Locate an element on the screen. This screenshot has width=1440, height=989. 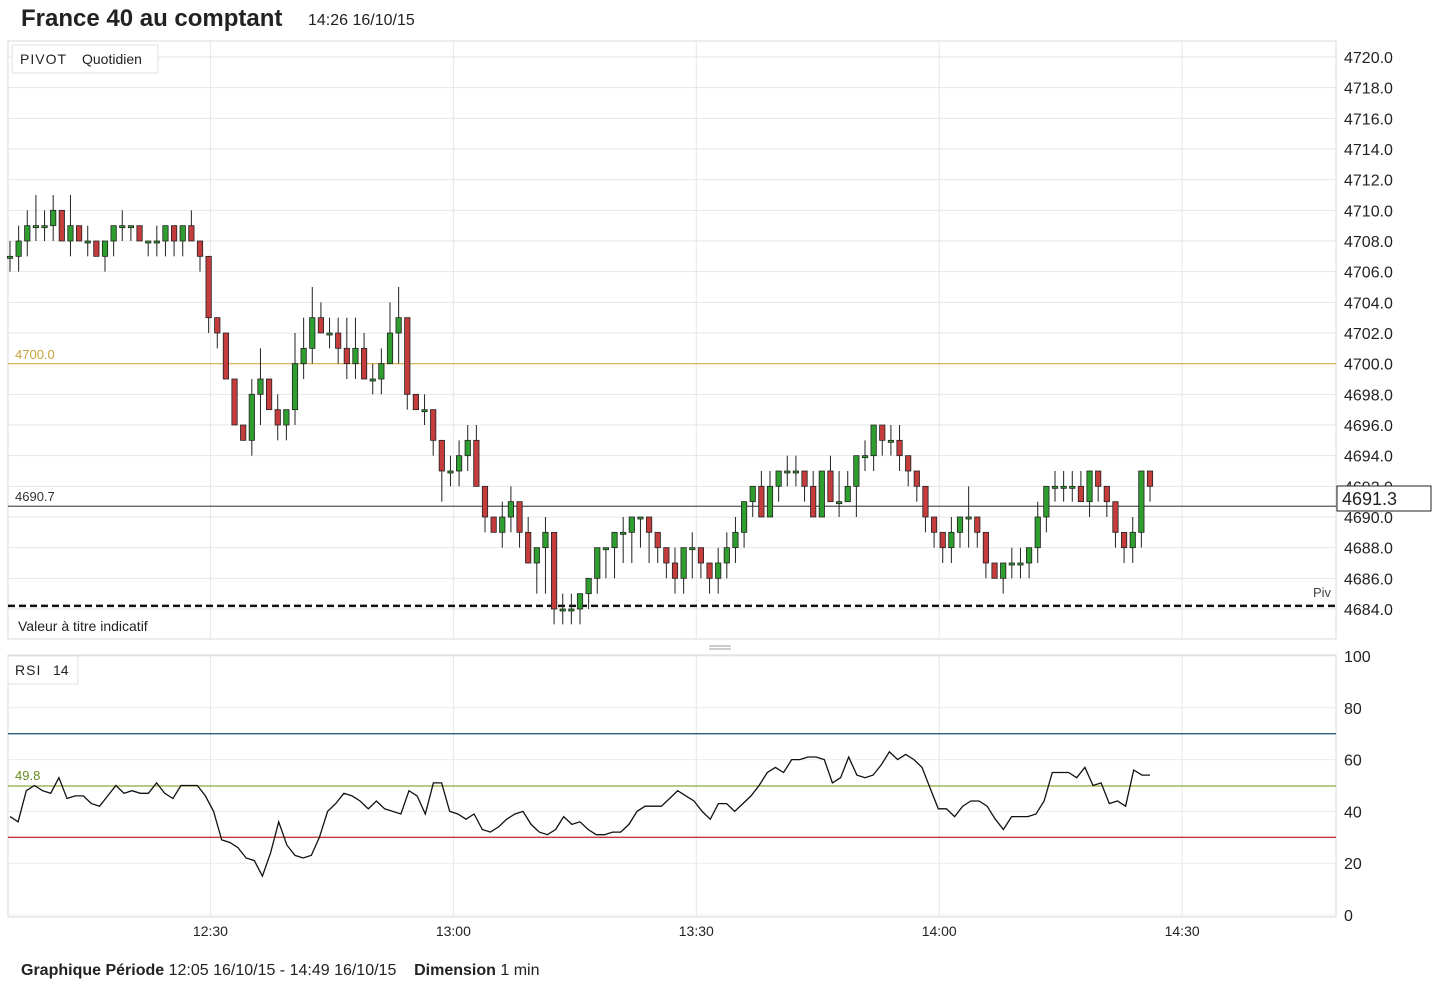
current-price-box is located at coordinates (1384, 498).